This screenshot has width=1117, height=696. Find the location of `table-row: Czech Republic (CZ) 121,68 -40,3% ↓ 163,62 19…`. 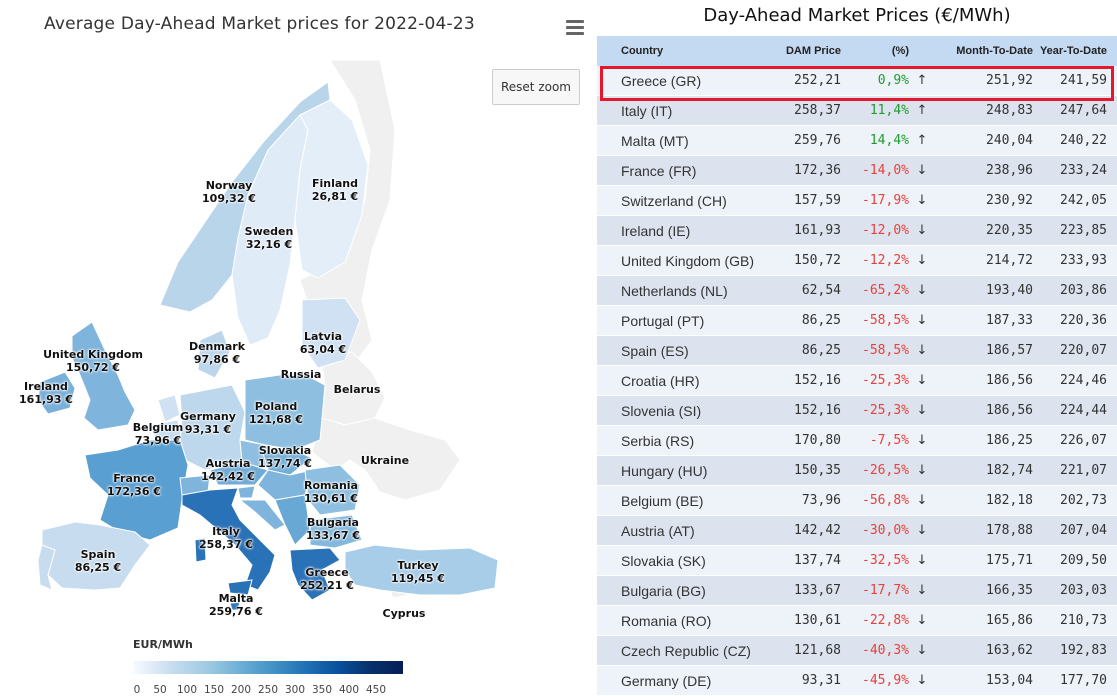

table-row: Czech Republic (CZ) 121,68 -40,3% ↓ 163,62 19… is located at coordinates (857, 650).